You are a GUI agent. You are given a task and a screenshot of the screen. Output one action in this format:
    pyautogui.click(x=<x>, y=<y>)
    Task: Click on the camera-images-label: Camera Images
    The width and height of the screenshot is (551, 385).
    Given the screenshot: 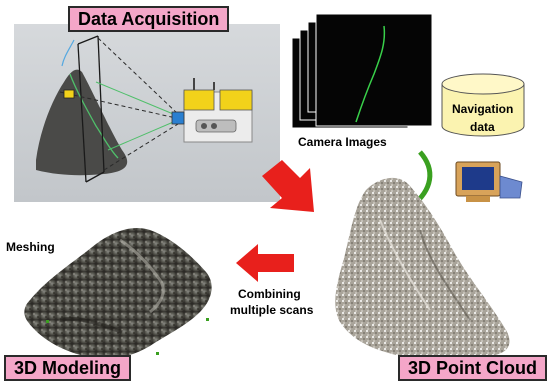 What is the action you would take?
    pyautogui.click(x=342, y=142)
    